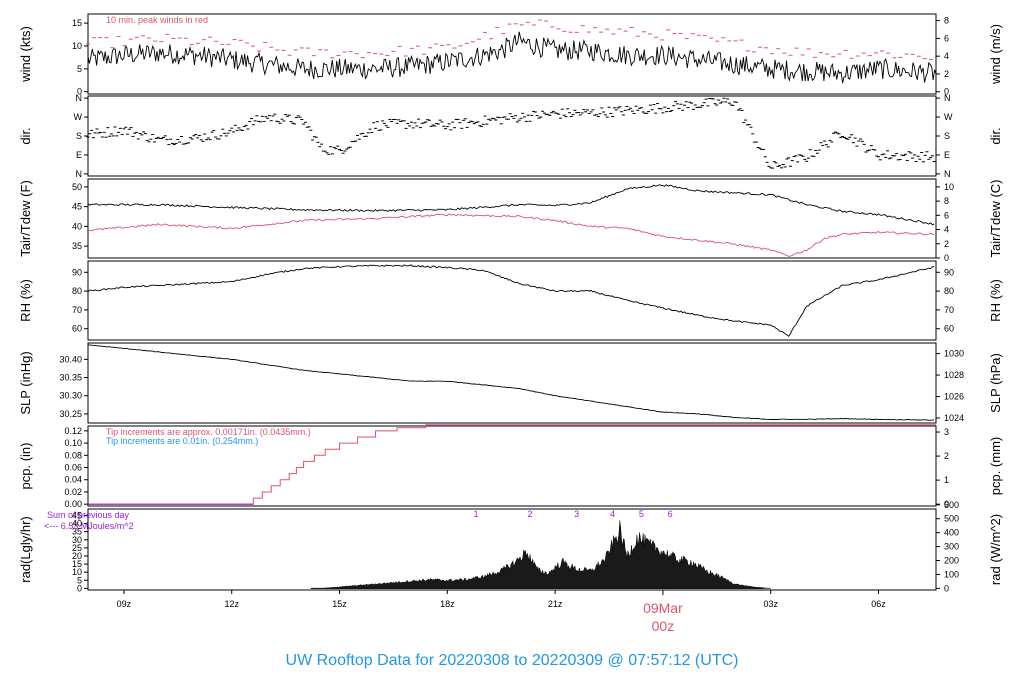  I want to click on rad-left-tick-label: 5, so click(79, 580).